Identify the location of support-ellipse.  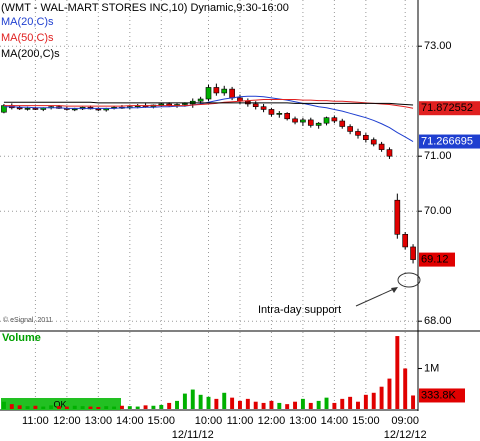
(409, 280).